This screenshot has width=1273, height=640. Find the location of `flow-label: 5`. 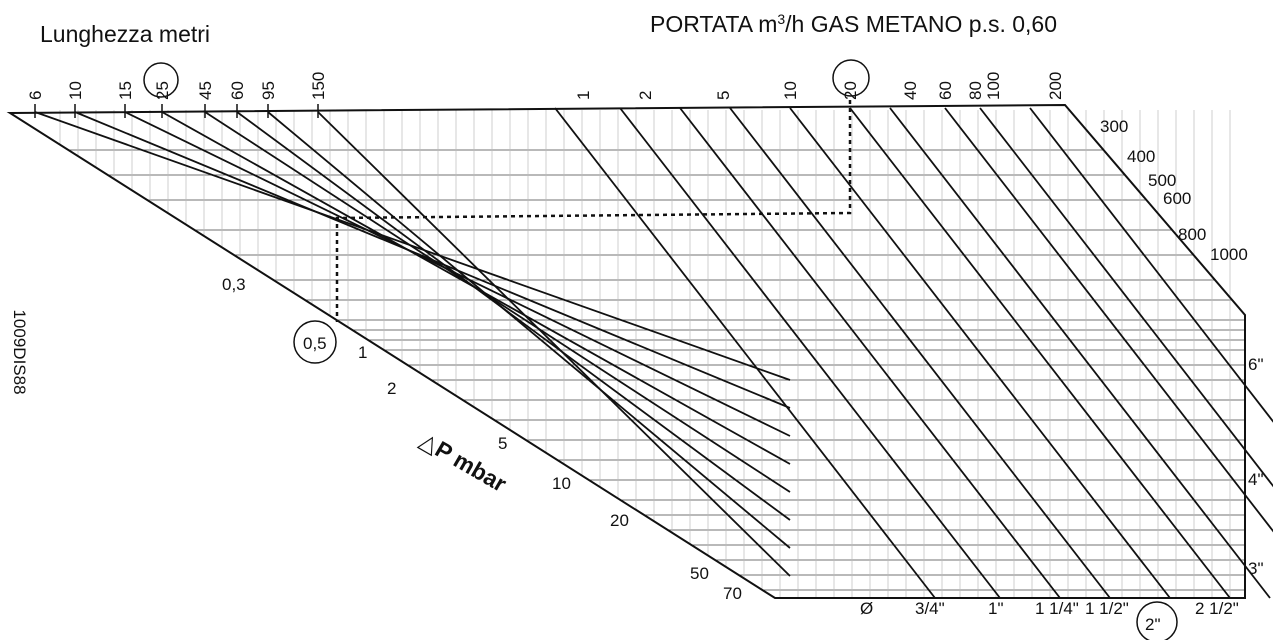

flow-label: 5 is located at coordinates (723, 95).